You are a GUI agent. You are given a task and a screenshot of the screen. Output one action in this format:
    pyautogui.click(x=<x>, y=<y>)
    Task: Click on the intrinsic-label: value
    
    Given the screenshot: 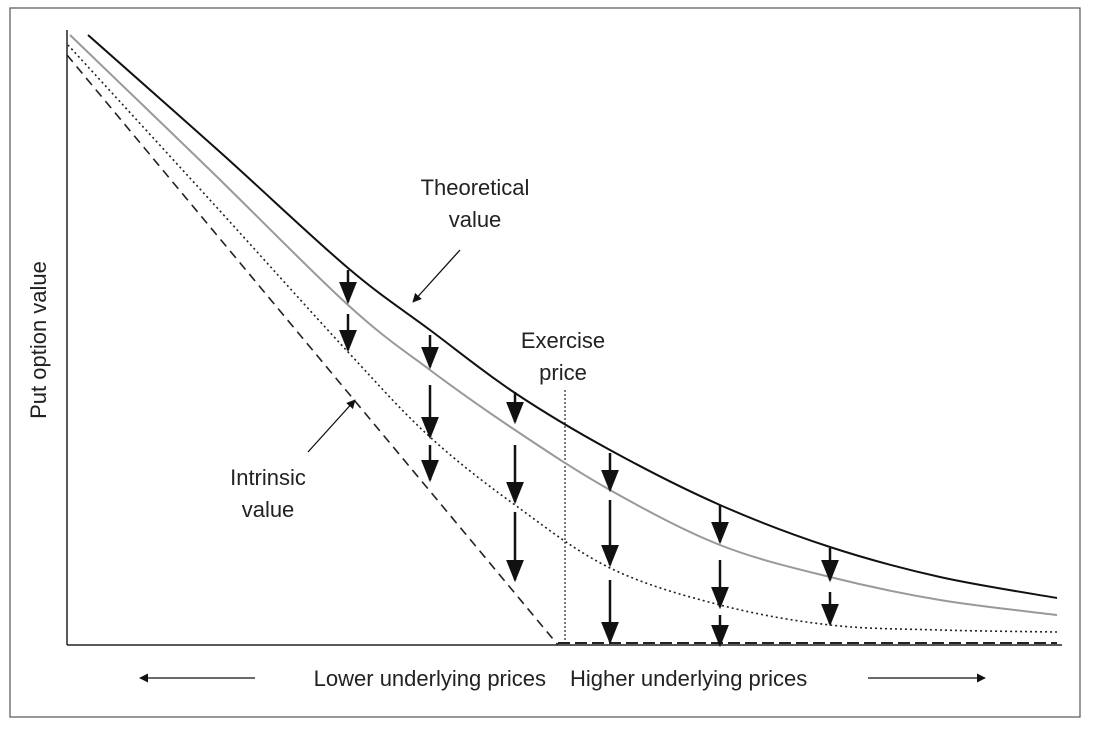 What is the action you would take?
    pyautogui.click(x=268, y=509)
    